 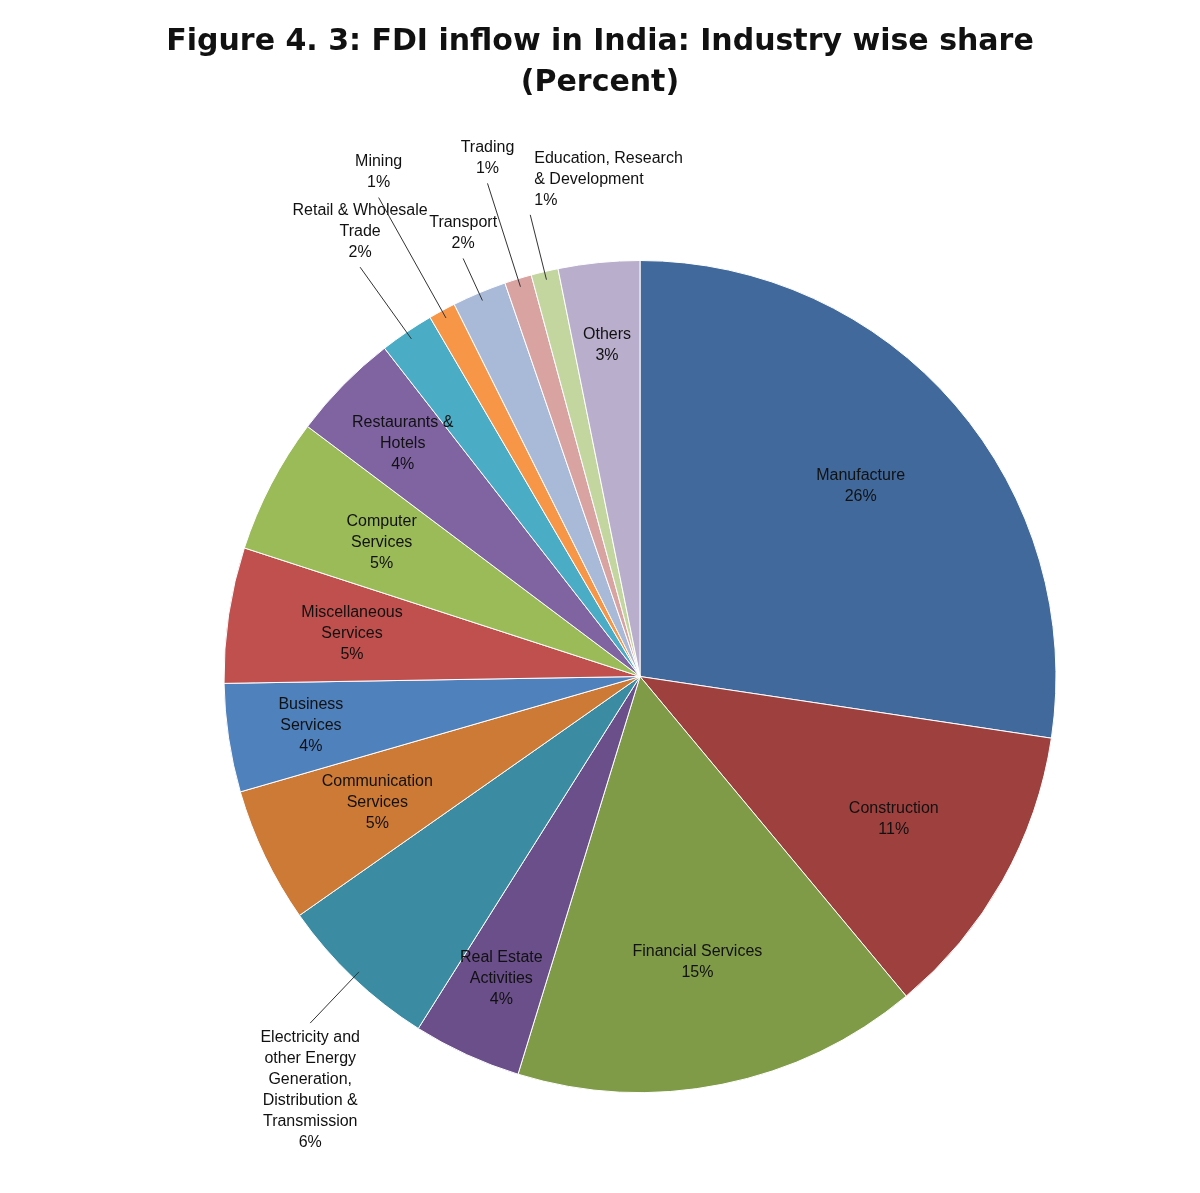 What do you see at coordinates (487, 147) in the screenshot?
I see `slice-label: Trading` at bounding box center [487, 147].